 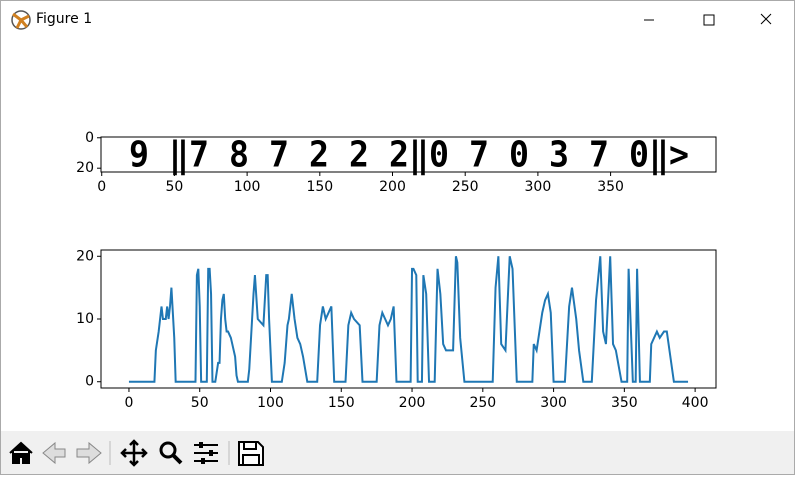 What do you see at coordinates (64, 19) in the screenshot?
I see `window-title: Figure 1` at bounding box center [64, 19].